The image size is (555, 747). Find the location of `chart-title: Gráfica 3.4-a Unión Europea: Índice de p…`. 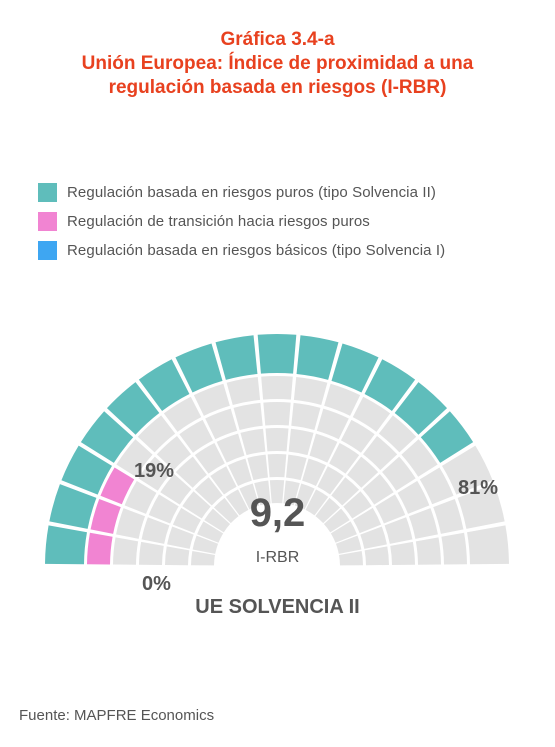

chart-title: Gráfica 3.4-a Unión Europea: Índice de p… is located at coordinates (277, 64).